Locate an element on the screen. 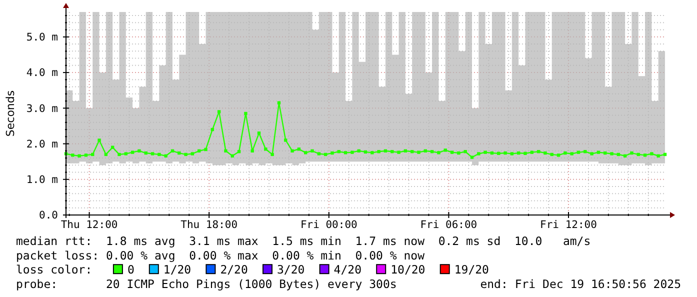 This screenshot has width=697, height=297. y-tick-label: 2.0 m is located at coordinates (42, 144).